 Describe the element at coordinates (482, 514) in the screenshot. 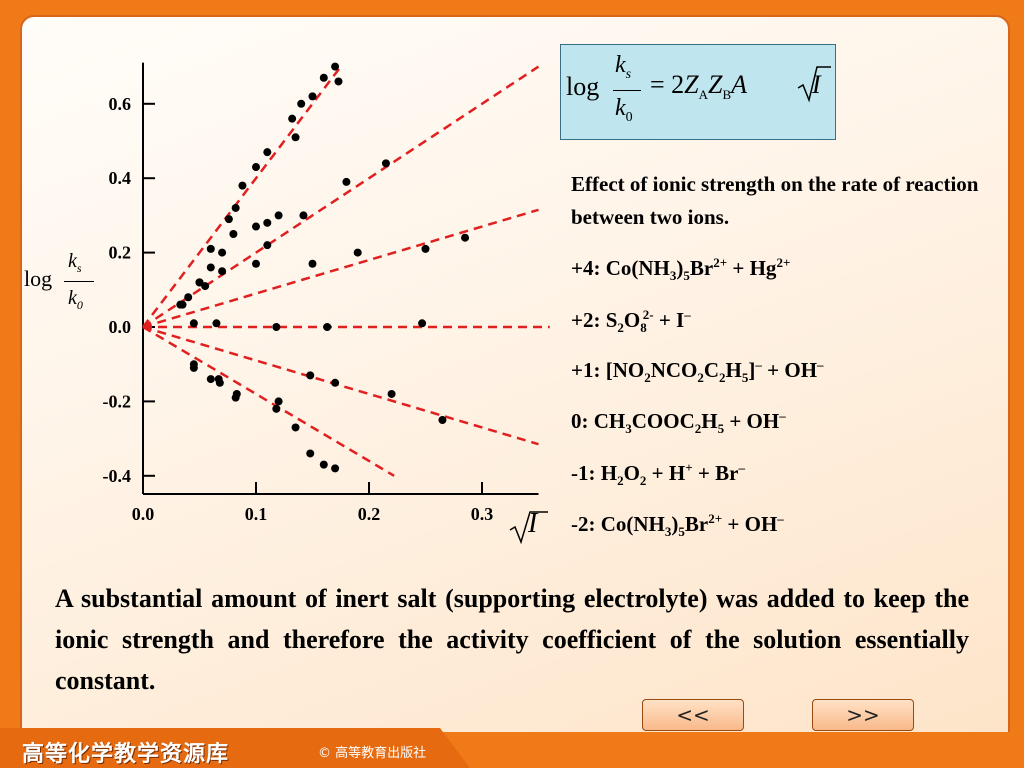

I see `x-tick-label: 0.3` at that location.